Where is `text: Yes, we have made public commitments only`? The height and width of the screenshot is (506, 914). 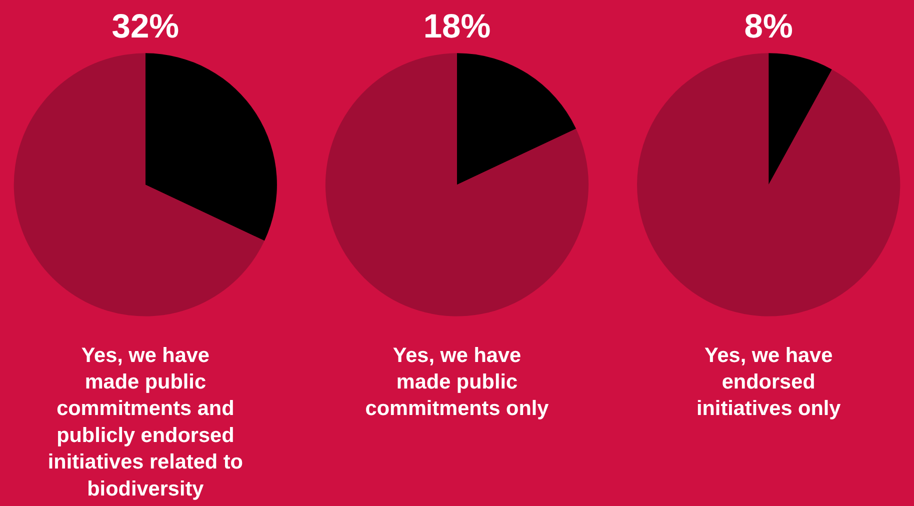
text: Yes, we have made public commitments only is located at coordinates (457, 382).